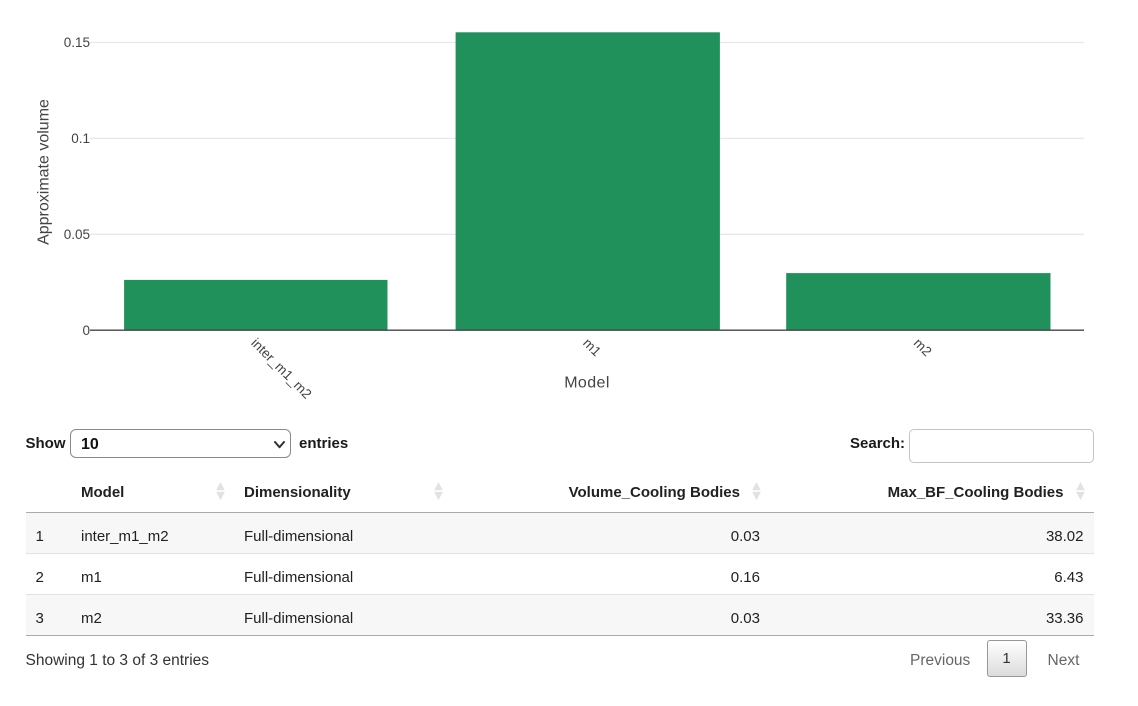 Image resolution: width=1138 pixels, height=706 pixels. What do you see at coordinates (77, 42) in the screenshot?
I see `svg-text: 0.15` at bounding box center [77, 42].